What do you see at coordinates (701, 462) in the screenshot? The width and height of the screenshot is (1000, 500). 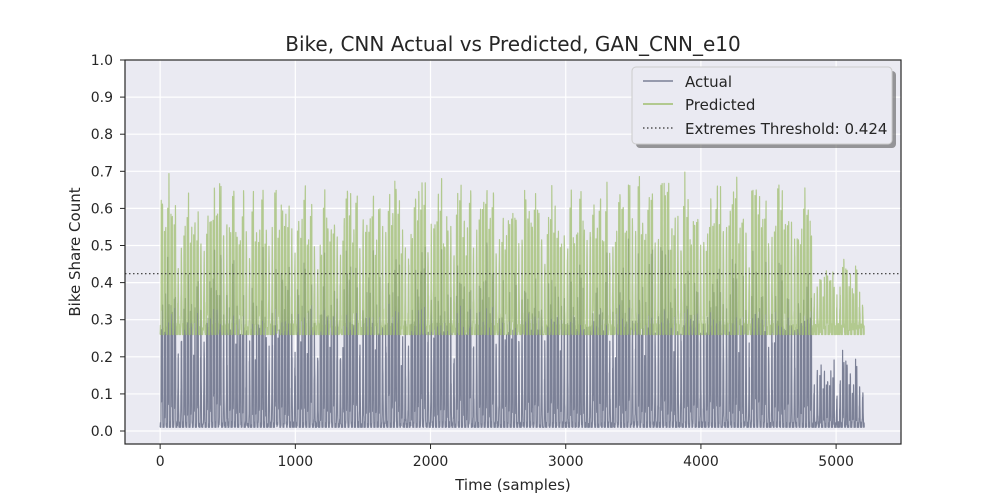 I see `x-tick-label: 4000` at bounding box center [701, 462].